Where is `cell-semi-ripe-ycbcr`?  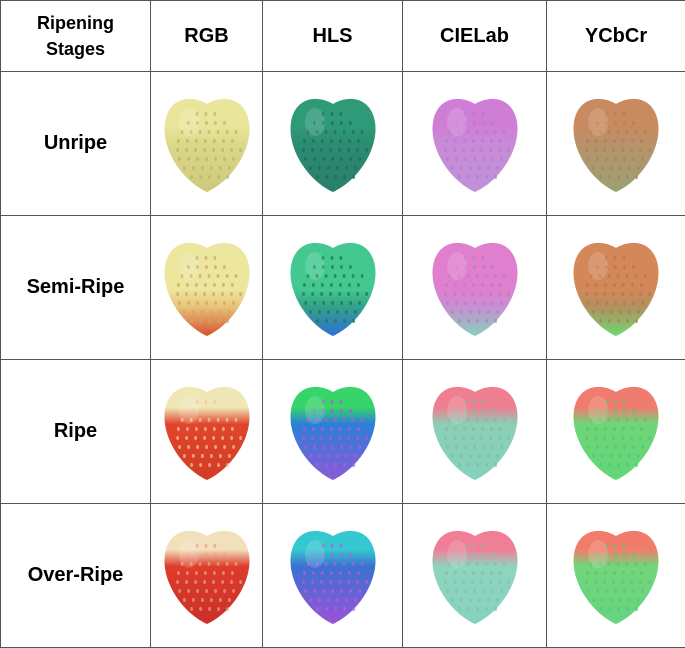
cell-semi-ripe-ycbcr is located at coordinates (615, 287).